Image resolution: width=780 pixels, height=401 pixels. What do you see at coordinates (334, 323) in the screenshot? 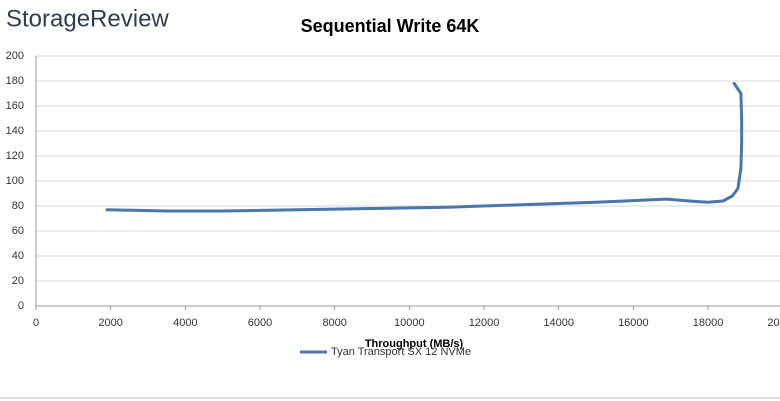
I see `x-tick-label: 8000` at bounding box center [334, 323].